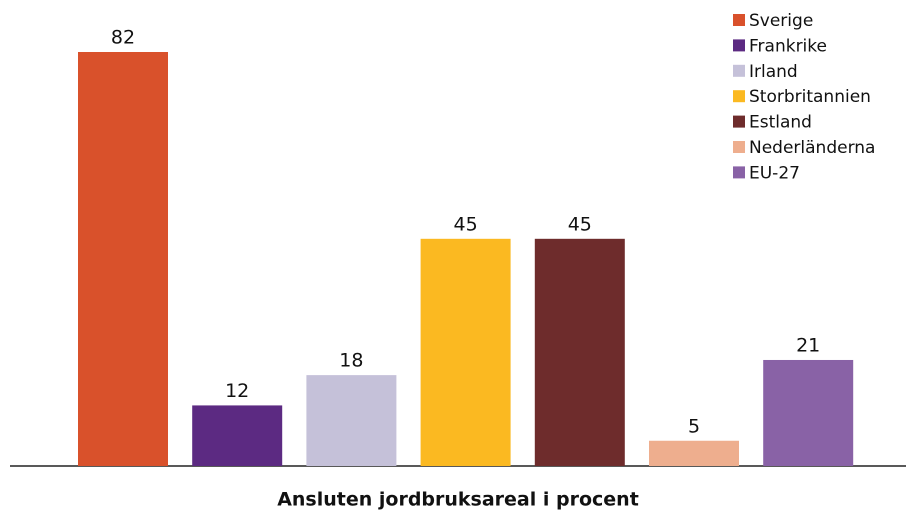  Describe the element at coordinates (812, 148) in the screenshot. I see `legend-label: Nederländerna` at that location.